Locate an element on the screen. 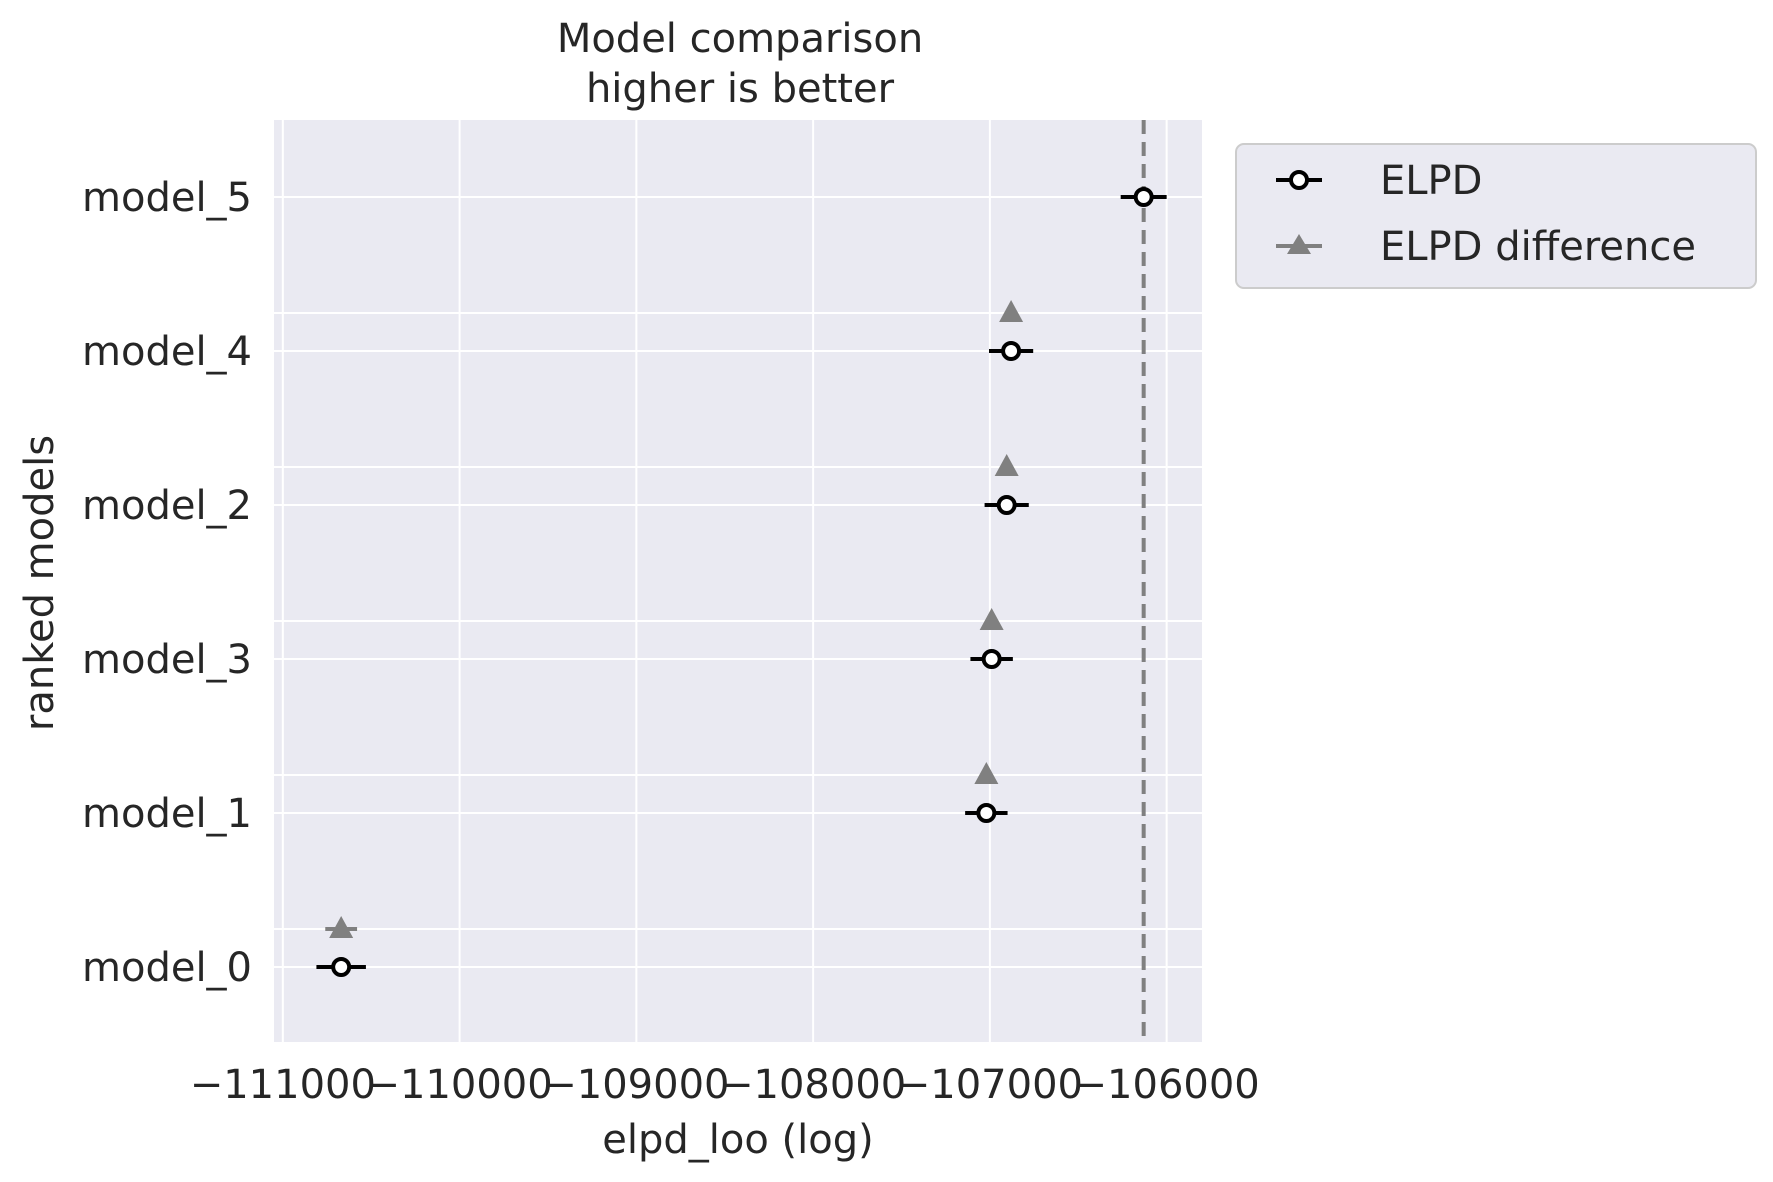 The height and width of the screenshot is (1182, 1773). chart-title-line1: Model comparison is located at coordinates (740, 39).